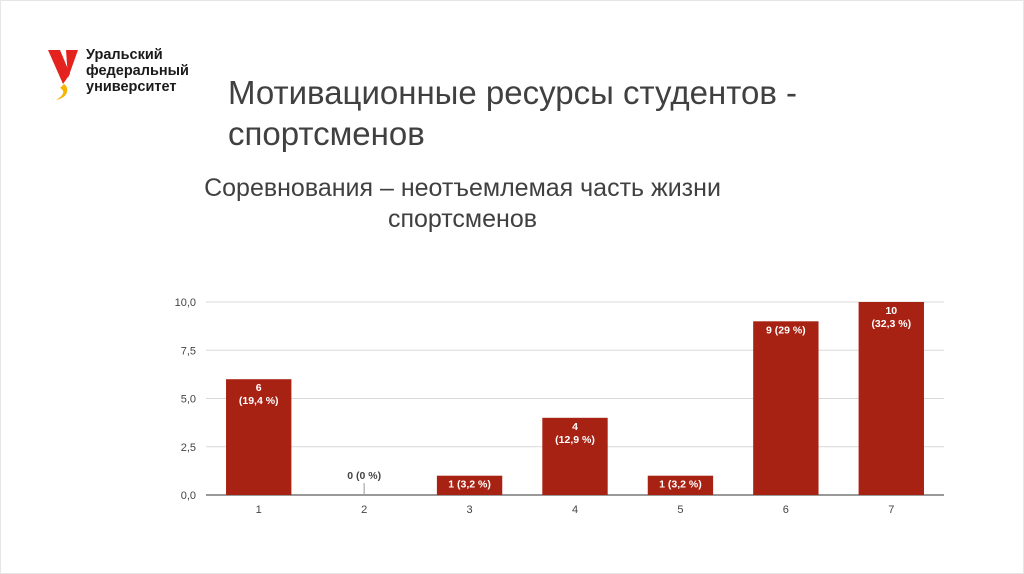 Image resolution: width=1024 pixels, height=574 pixels. What do you see at coordinates (786, 510) in the screenshot?
I see `x-tick-label: 6` at bounding box center [786, 510].